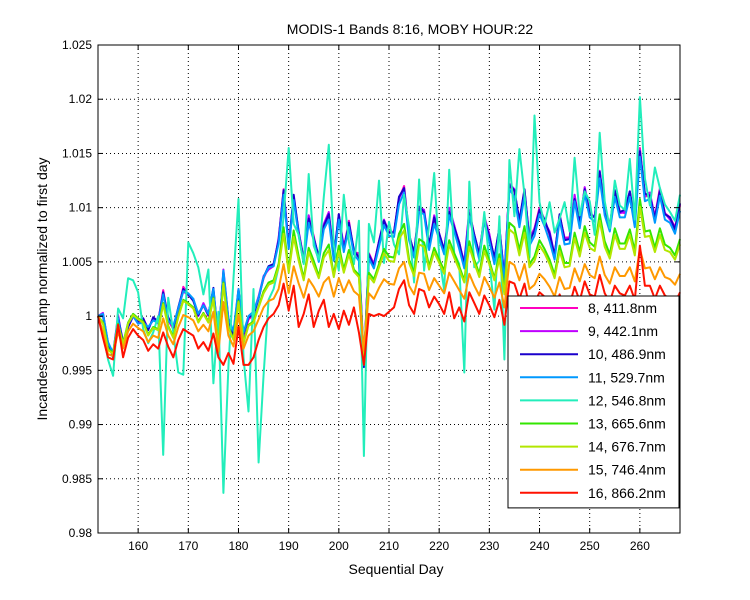  Describe the element at coordinates (389, 546) in the screenshot. I see `x-tick-label: 210` at that location.